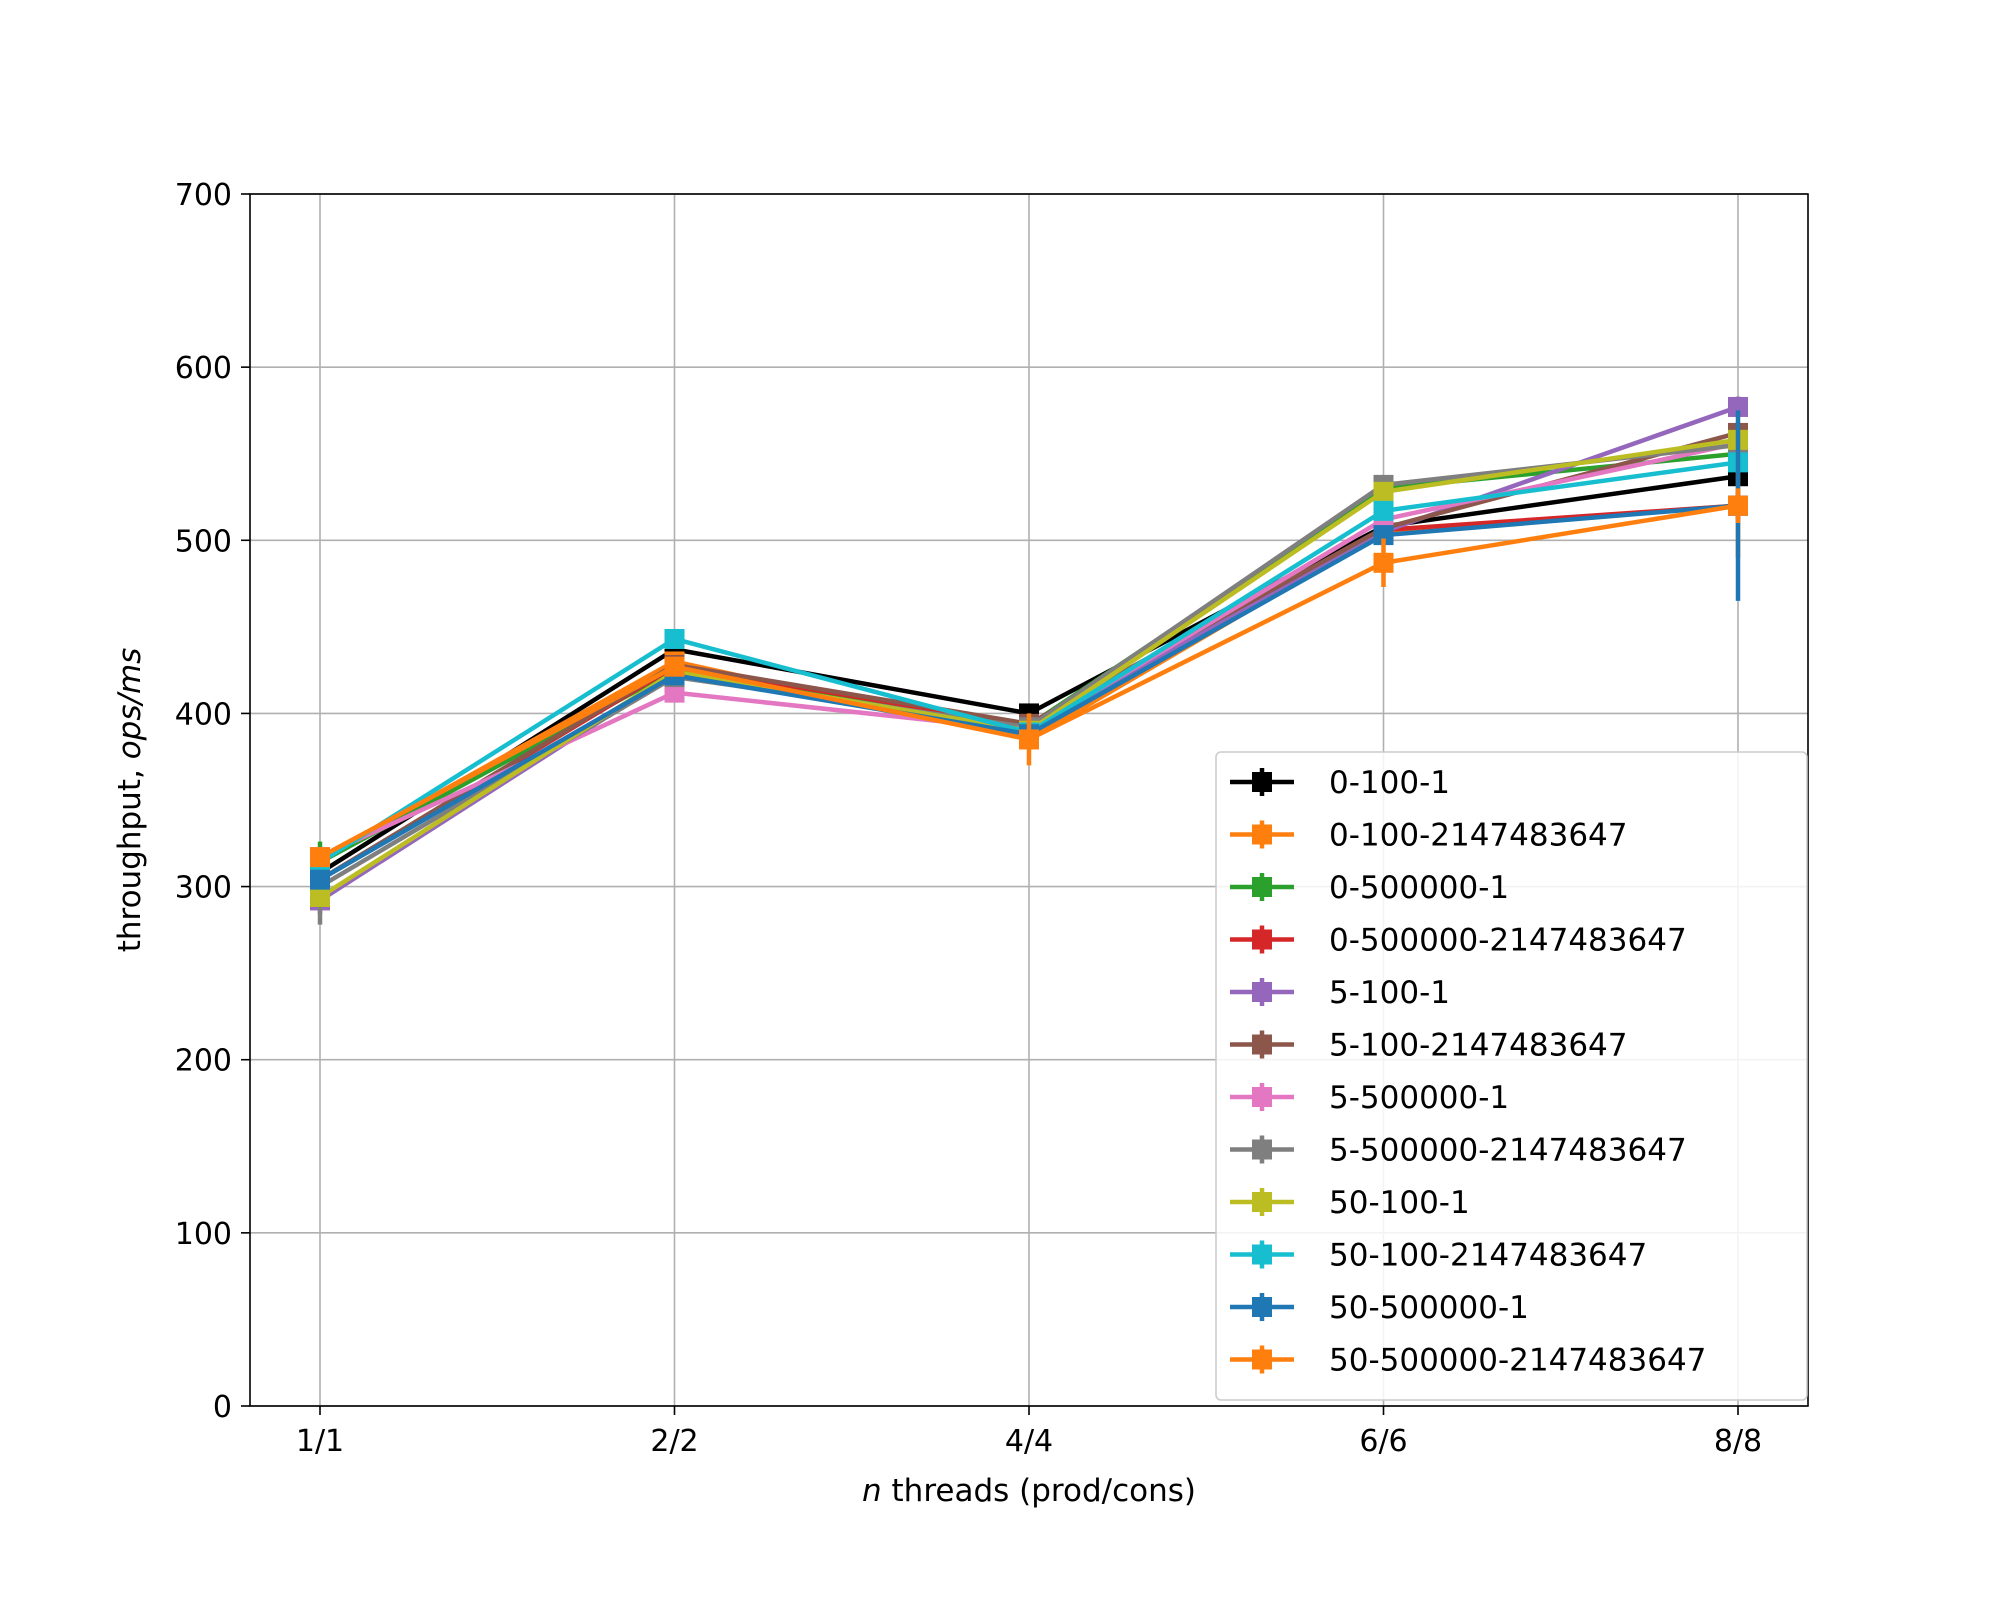  Describe the element at coordinates (203, 541) in the screenshot. I see `y-tick-label: 500` at that location.